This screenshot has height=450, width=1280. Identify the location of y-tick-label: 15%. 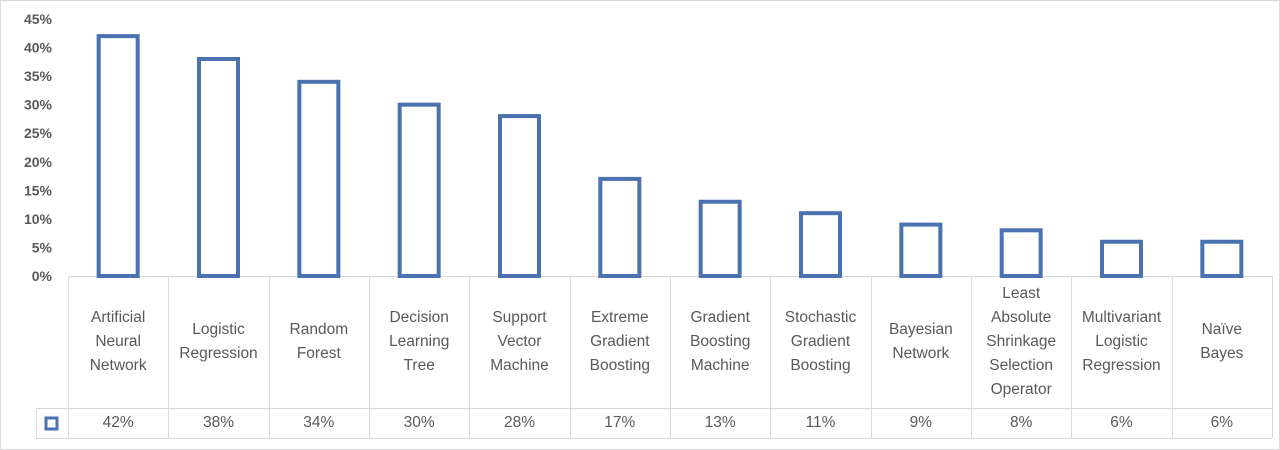
(38, 190).